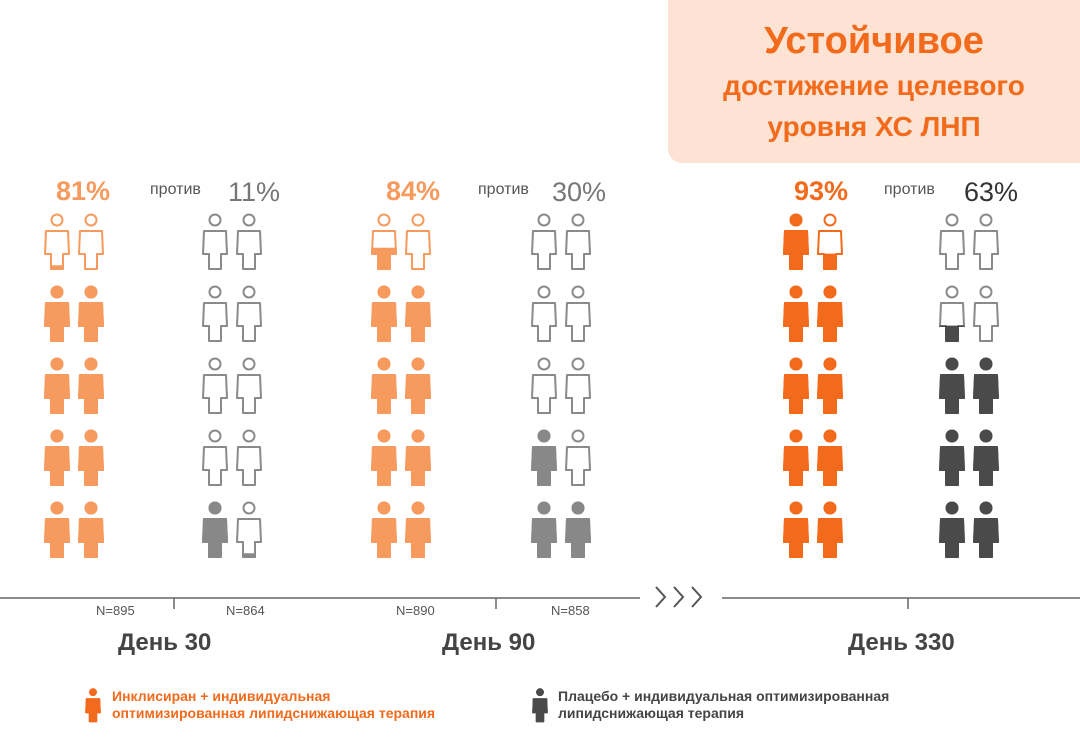 The image size is (1080, 750). I want to click on treatment-percent-2: 84%, so click(413, 191).